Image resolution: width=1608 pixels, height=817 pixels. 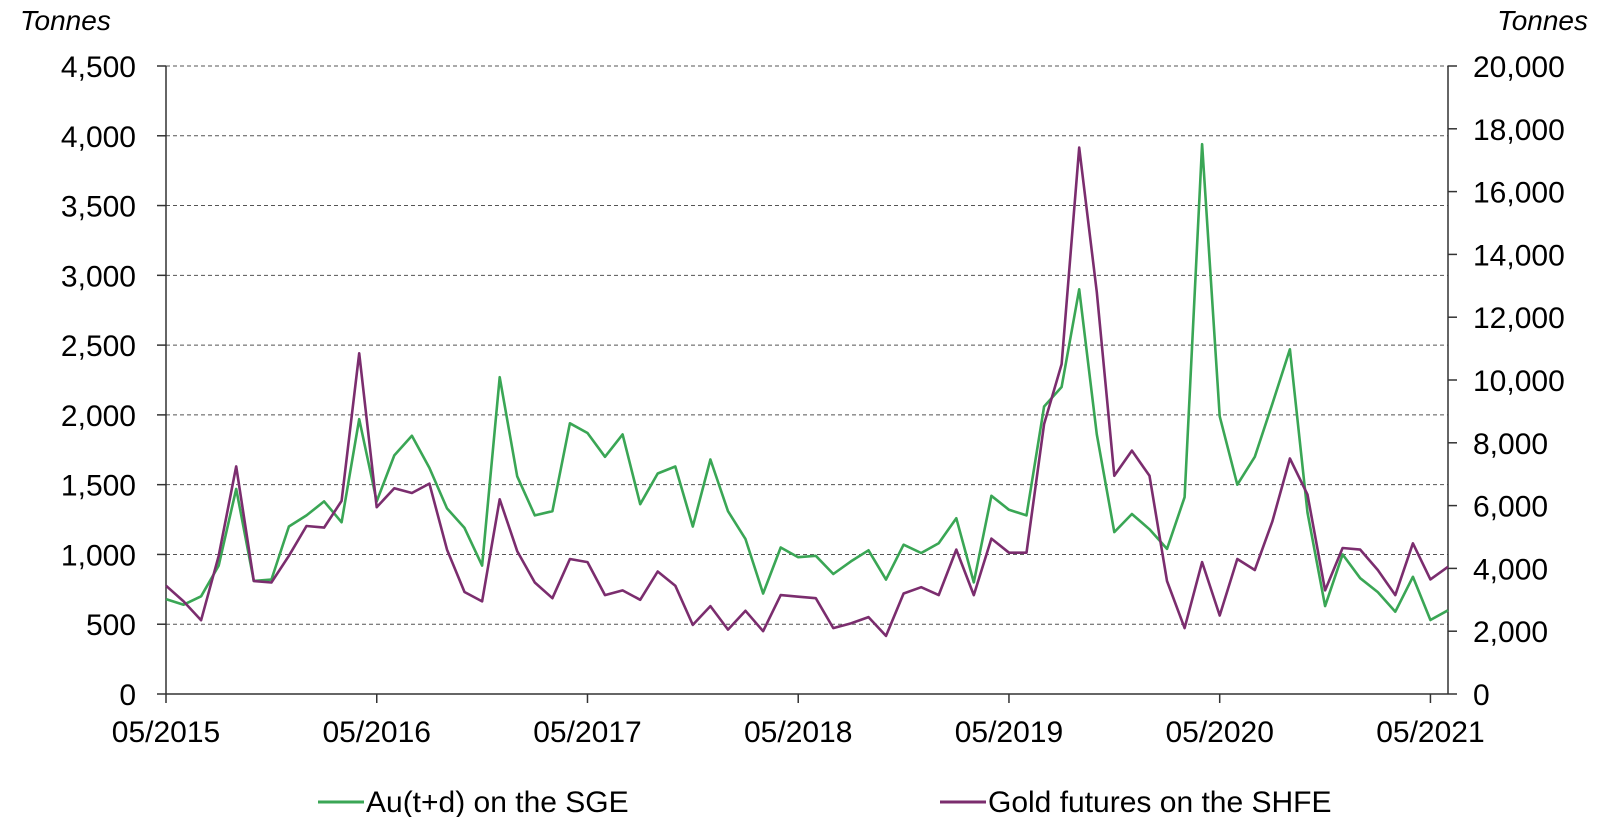 What do you see at coordinates (1519, 318) in the screenshot?
I see `right-tick-label-6: 12,000` at bounding box center [1519, 318].